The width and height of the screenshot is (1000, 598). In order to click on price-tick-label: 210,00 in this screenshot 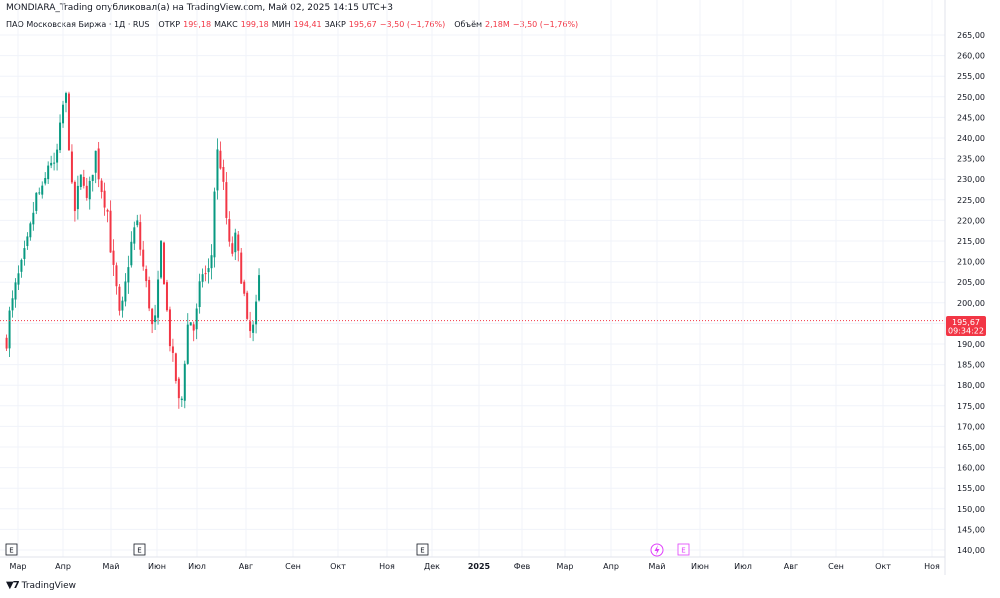, I will do `click(971, 262)`.